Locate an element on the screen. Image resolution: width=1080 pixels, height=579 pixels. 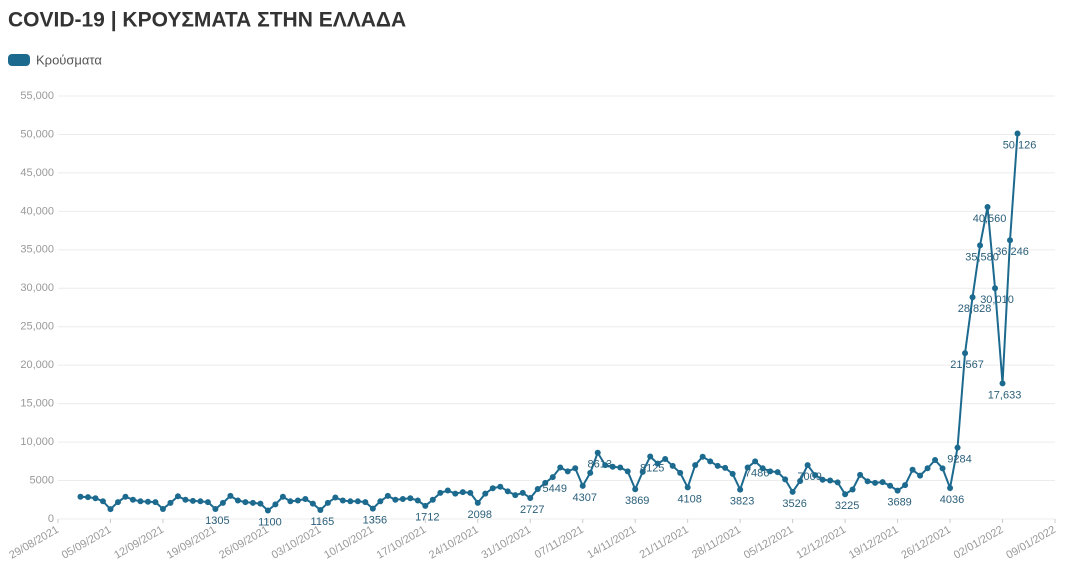
data-label: 40,560 is located at coordinates (990, 219).